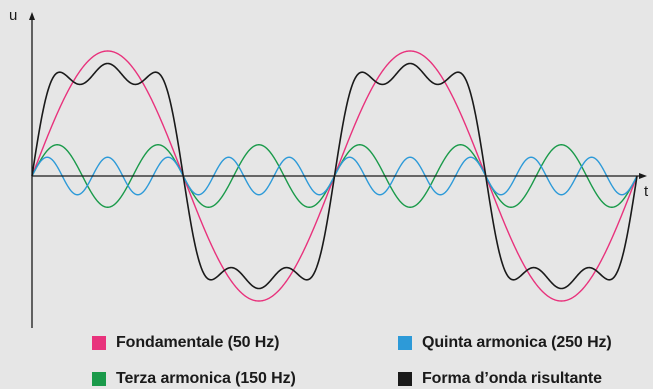 Image resolution: width=653 pixels, height=389 pixels. I want to click on legend-item-fifth-harmonic: Quinta armonica (250 Hz), so click(505, 343).